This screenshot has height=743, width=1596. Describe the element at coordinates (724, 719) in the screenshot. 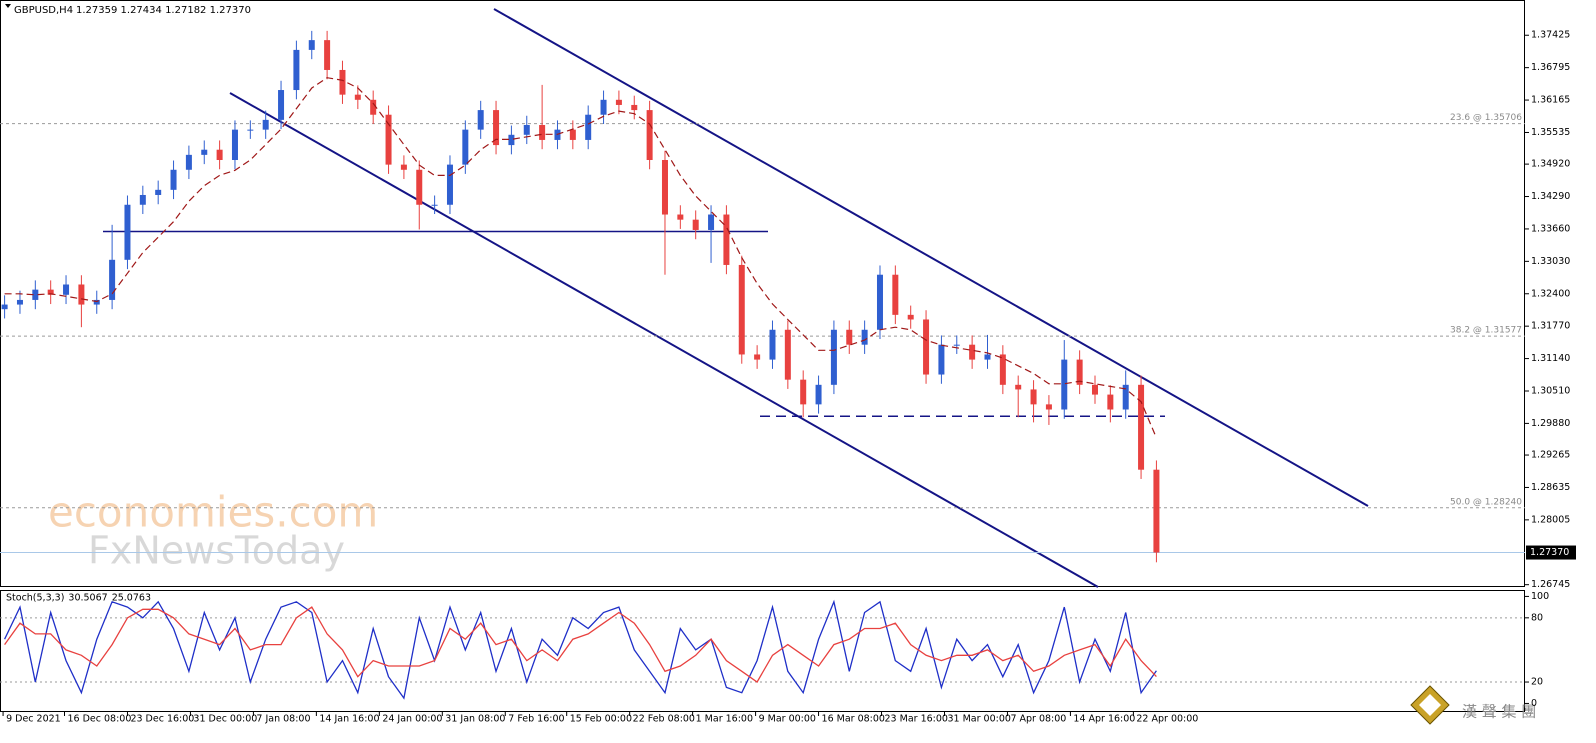

I see `x-tick-label: 1 Mar 16:00` at that location.